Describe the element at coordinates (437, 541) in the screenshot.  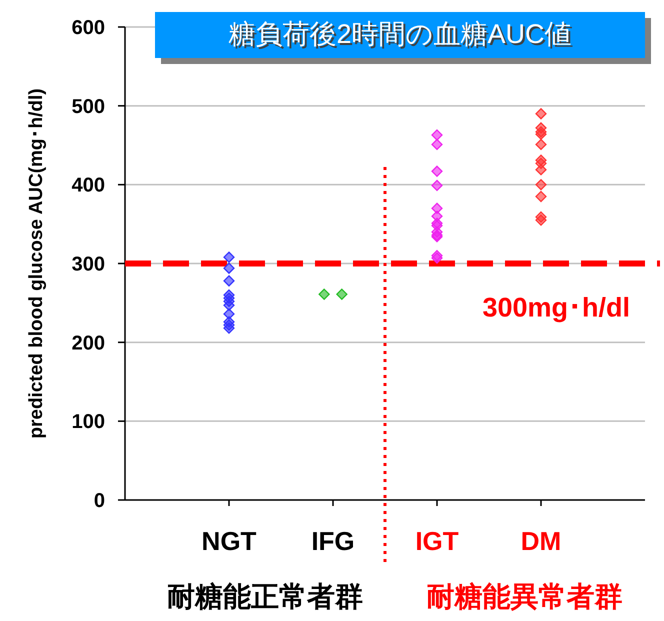
I see `x-tick-label: IGT` at that location.